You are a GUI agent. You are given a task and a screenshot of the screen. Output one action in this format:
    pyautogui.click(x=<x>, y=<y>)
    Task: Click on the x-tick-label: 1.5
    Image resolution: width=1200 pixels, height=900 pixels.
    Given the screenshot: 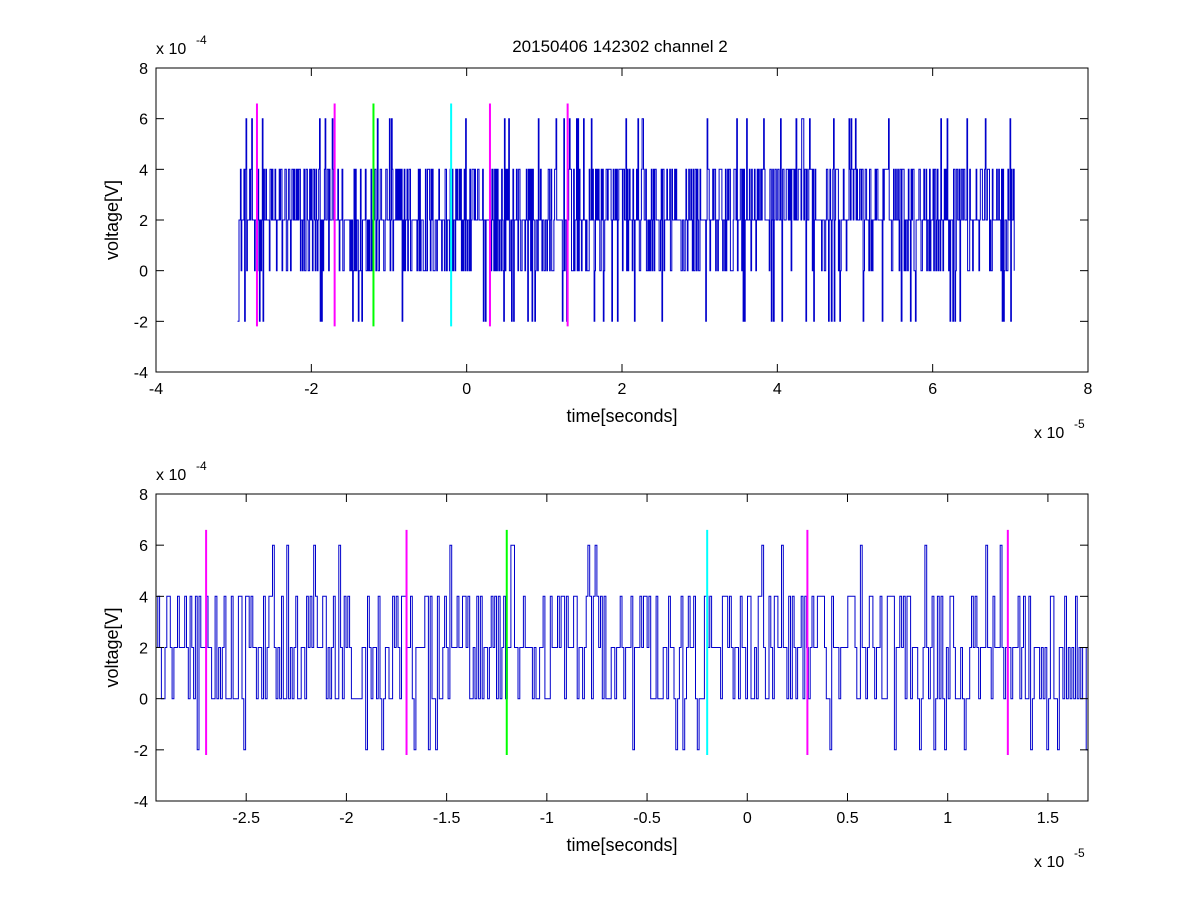 What is the action you would take?
    pyautogui.click(x=1048, y=818)
    